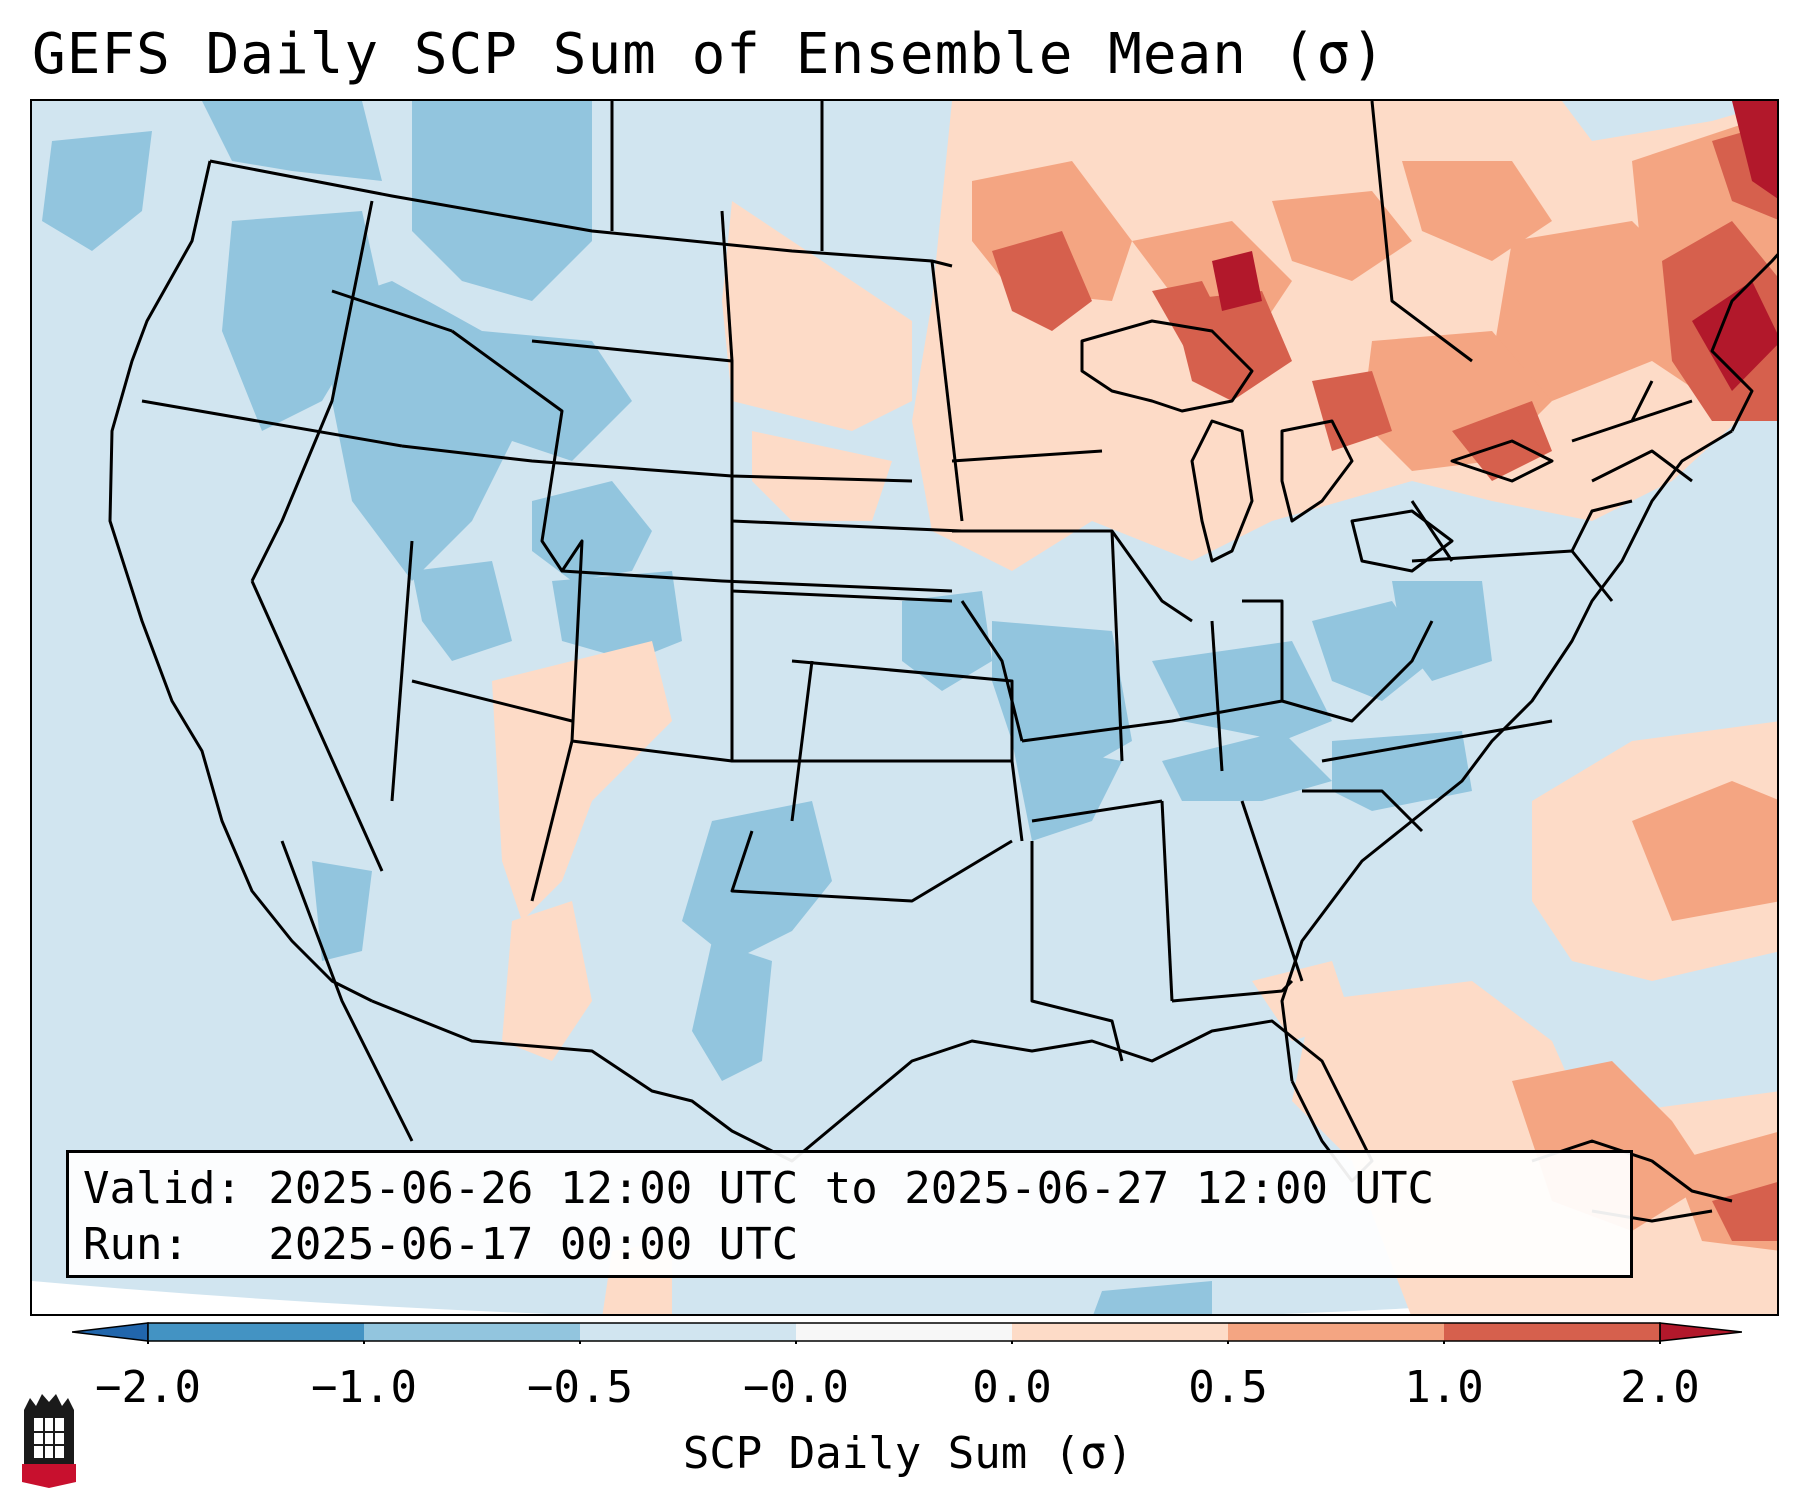  I want to click on colorbar-bin-neg1-to-neg05, so click(472, 1332).